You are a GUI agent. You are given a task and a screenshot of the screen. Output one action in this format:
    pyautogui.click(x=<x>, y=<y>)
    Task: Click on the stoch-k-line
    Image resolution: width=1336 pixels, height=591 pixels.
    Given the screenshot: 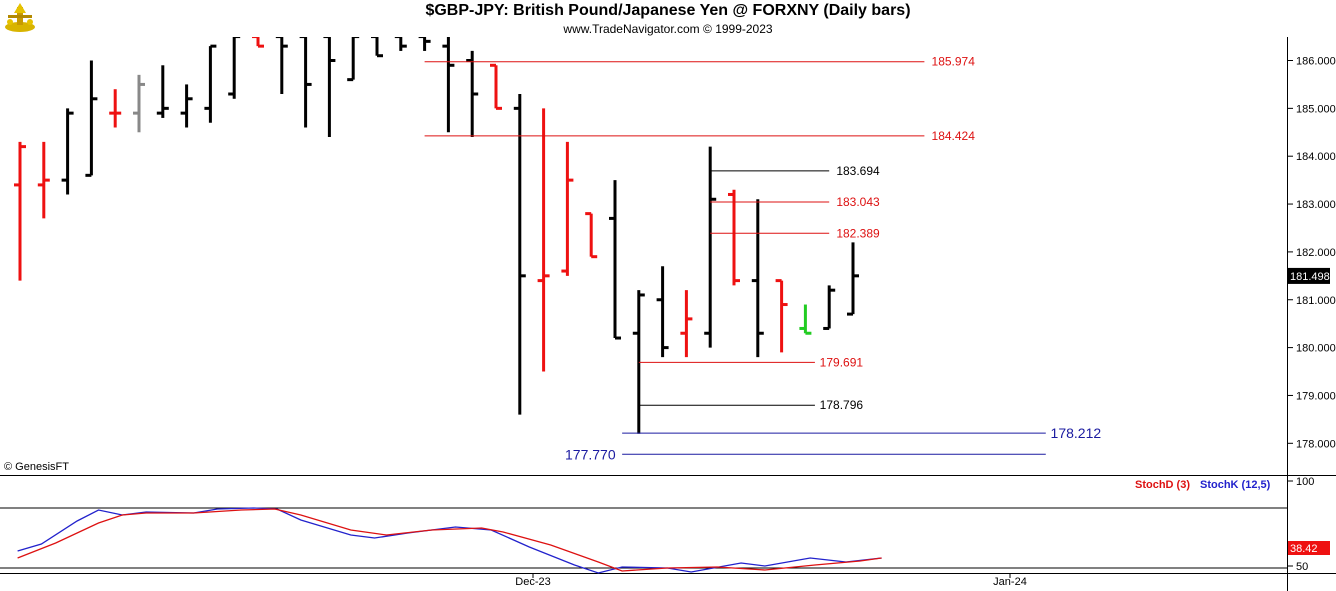 What is the action you would take?
    pyautogui.click(x=449, y=540)
    